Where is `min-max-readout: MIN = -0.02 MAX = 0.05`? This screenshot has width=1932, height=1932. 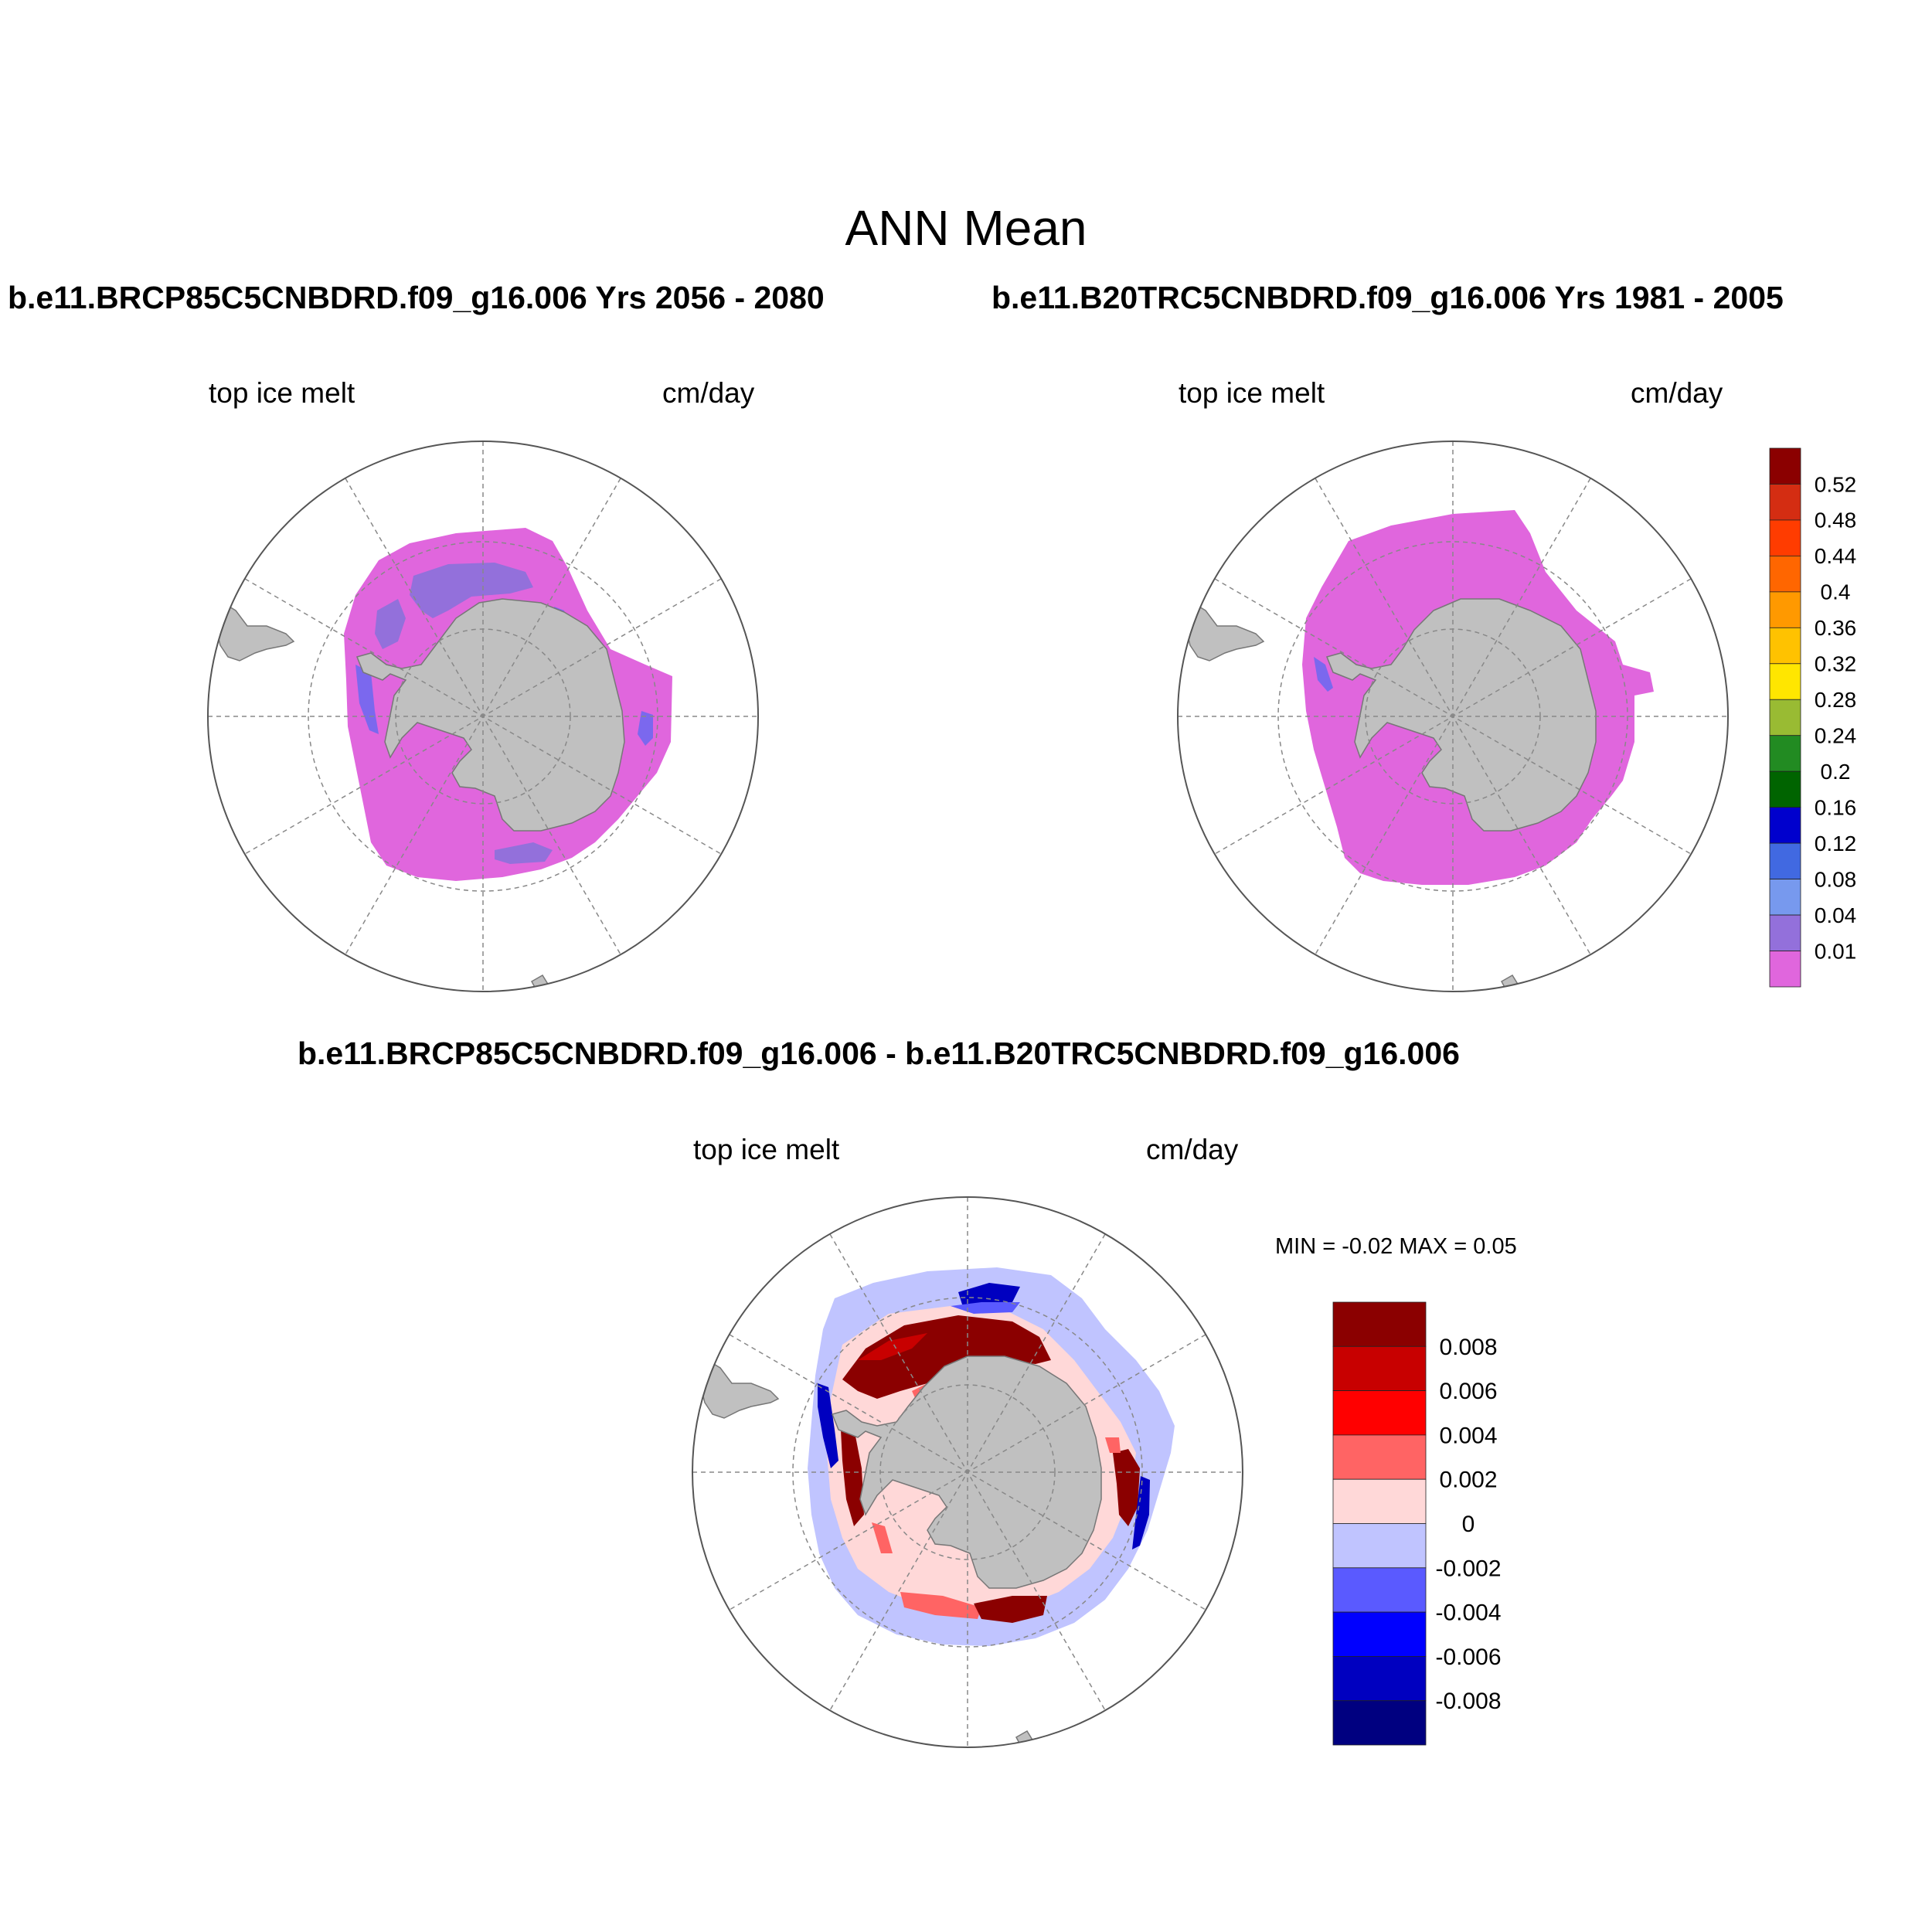
min-max-readout: MIN = -0.02 MAX = 0.05 is located at coordinates (1396, 1247).